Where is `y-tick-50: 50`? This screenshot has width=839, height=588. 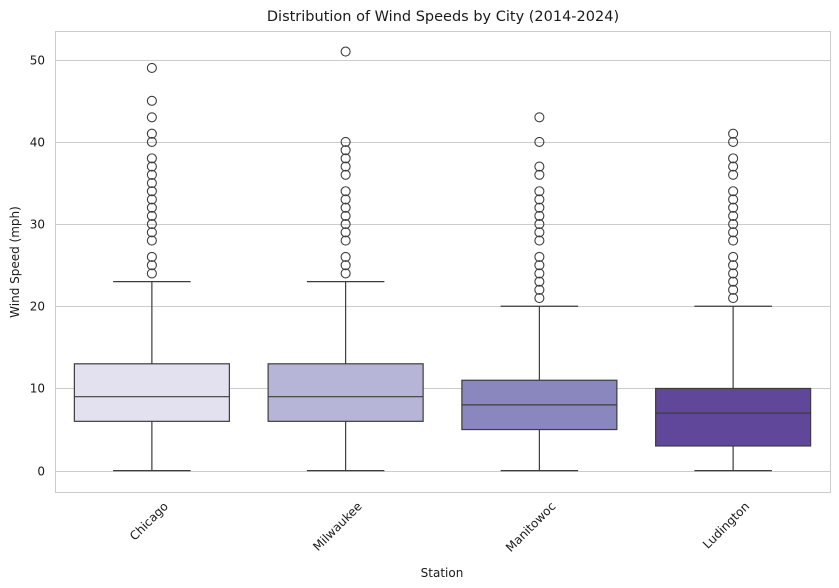
y-tick-50: 50 is located at coordinates (37, 61).